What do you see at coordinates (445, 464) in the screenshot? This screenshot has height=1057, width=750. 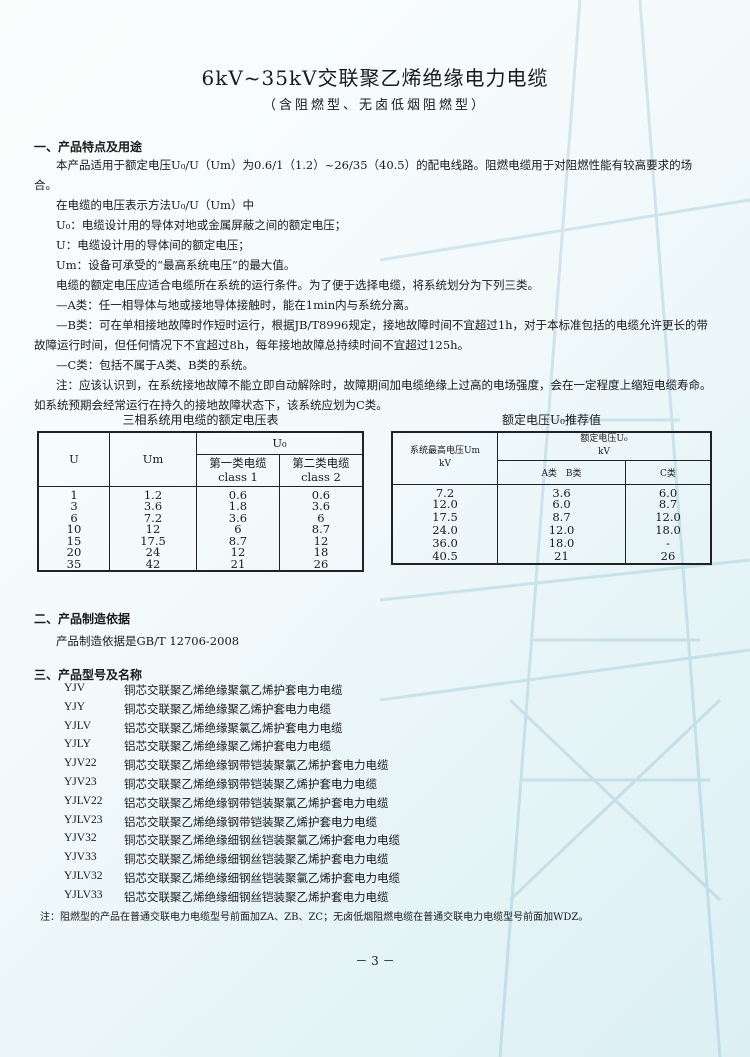 I see `um-unit: kV` at bounding box center [445, 464].